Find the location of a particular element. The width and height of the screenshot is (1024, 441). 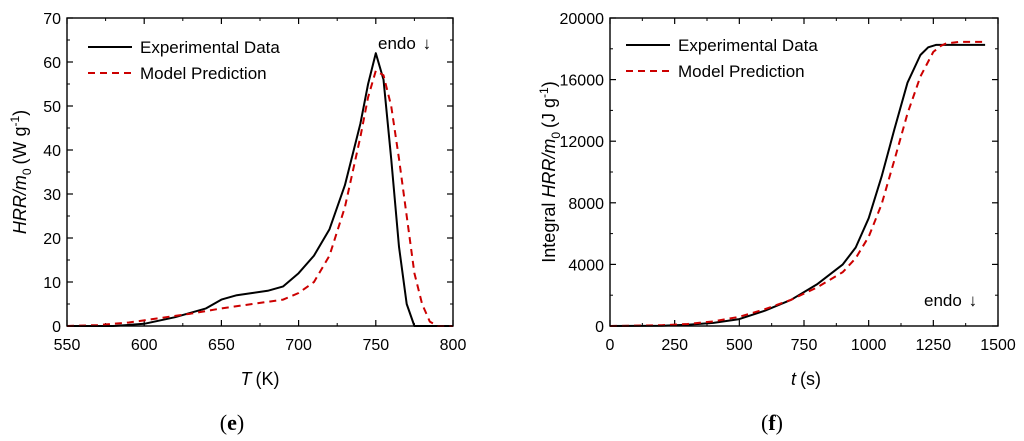

chart-f-ytick-label: 16000 is located at coordinates (582, 81).